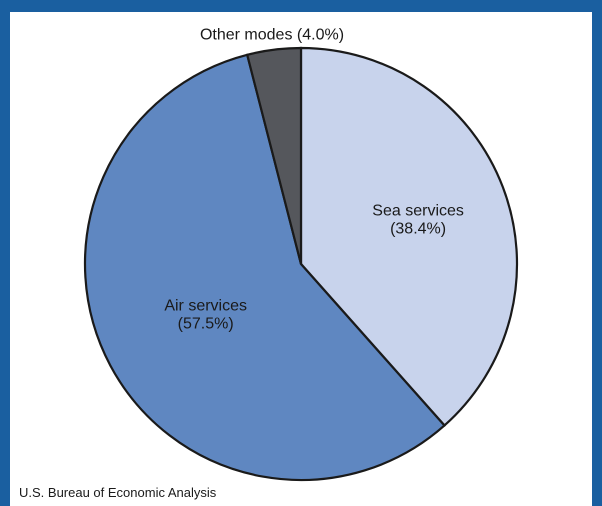  I want to click on source-note: U.S. Bureau of Economic Analysis, so click(118, 492).